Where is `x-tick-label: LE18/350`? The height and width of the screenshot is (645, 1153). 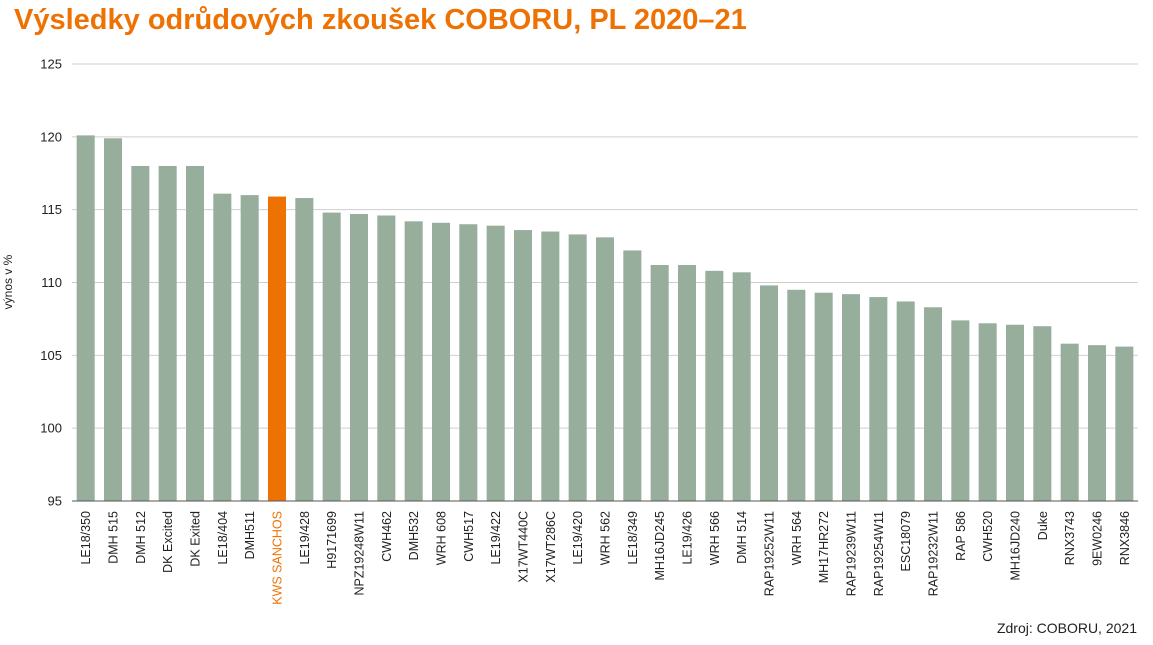 x-tick-label: LE18/350 is located at coordinates (86, 538).